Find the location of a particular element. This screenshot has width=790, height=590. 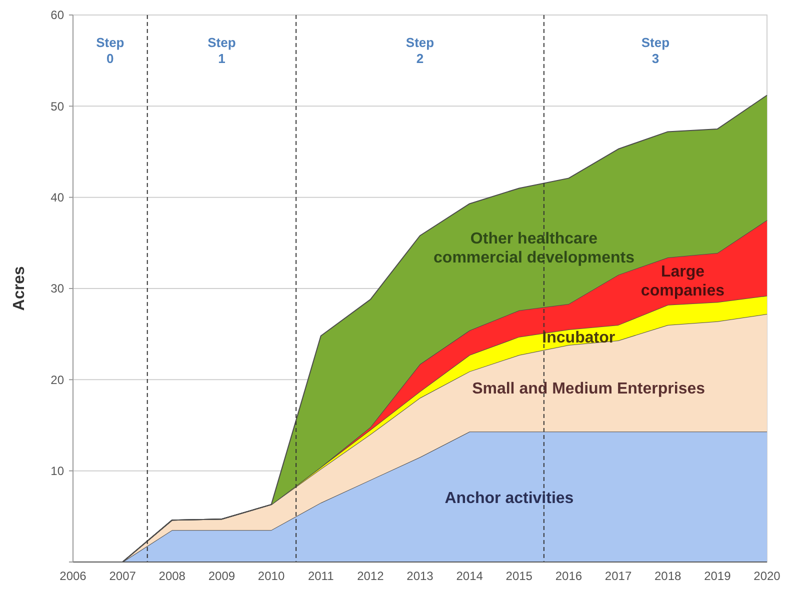

series-label: Large companies is located at coordinates (682, 282).